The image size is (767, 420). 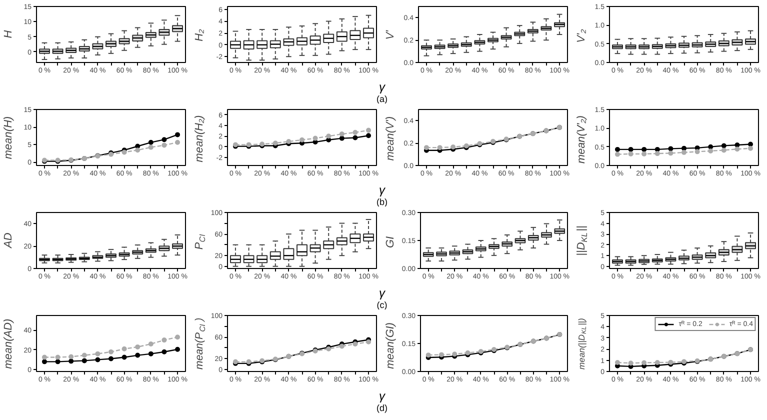 I want to click on text: (b), so click(x=382, y=202).